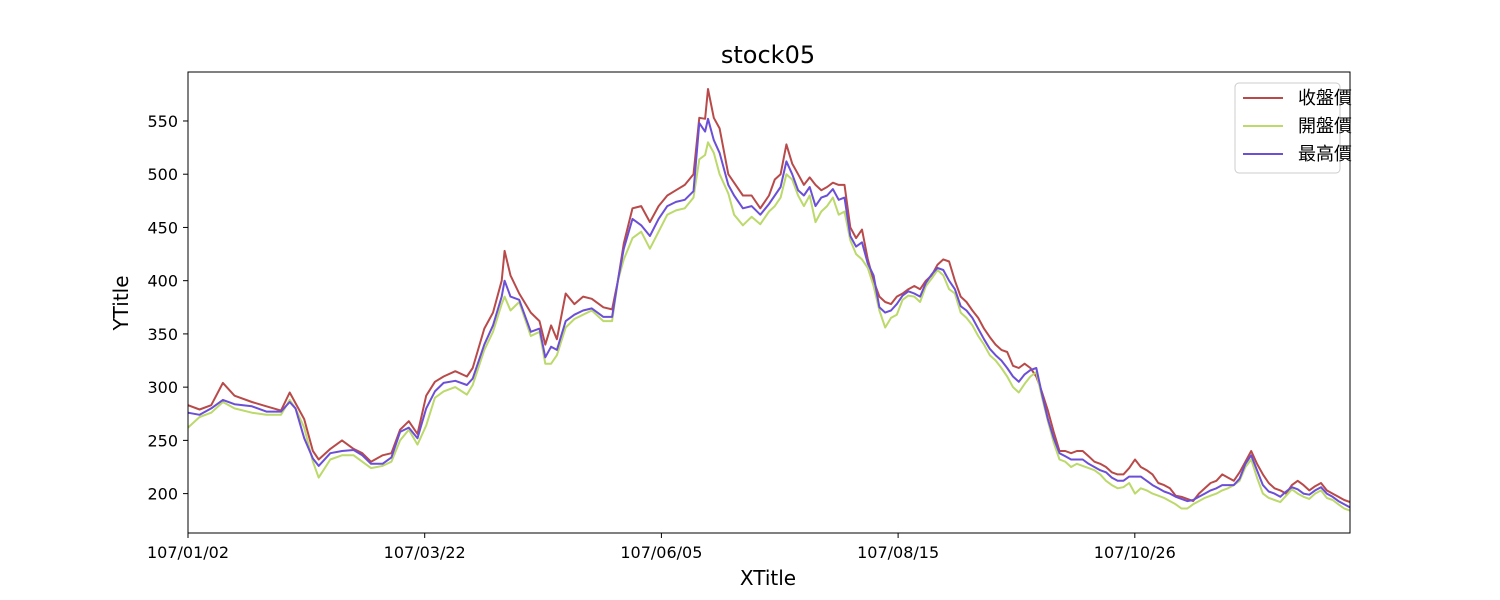 Image resolution: width=1500 pixels, height=600 pixels. What do you see at coordinates (898, 552) in the screenshot?
I see `x-tick-label: 107/08/15` at bounding box center [898, 552].